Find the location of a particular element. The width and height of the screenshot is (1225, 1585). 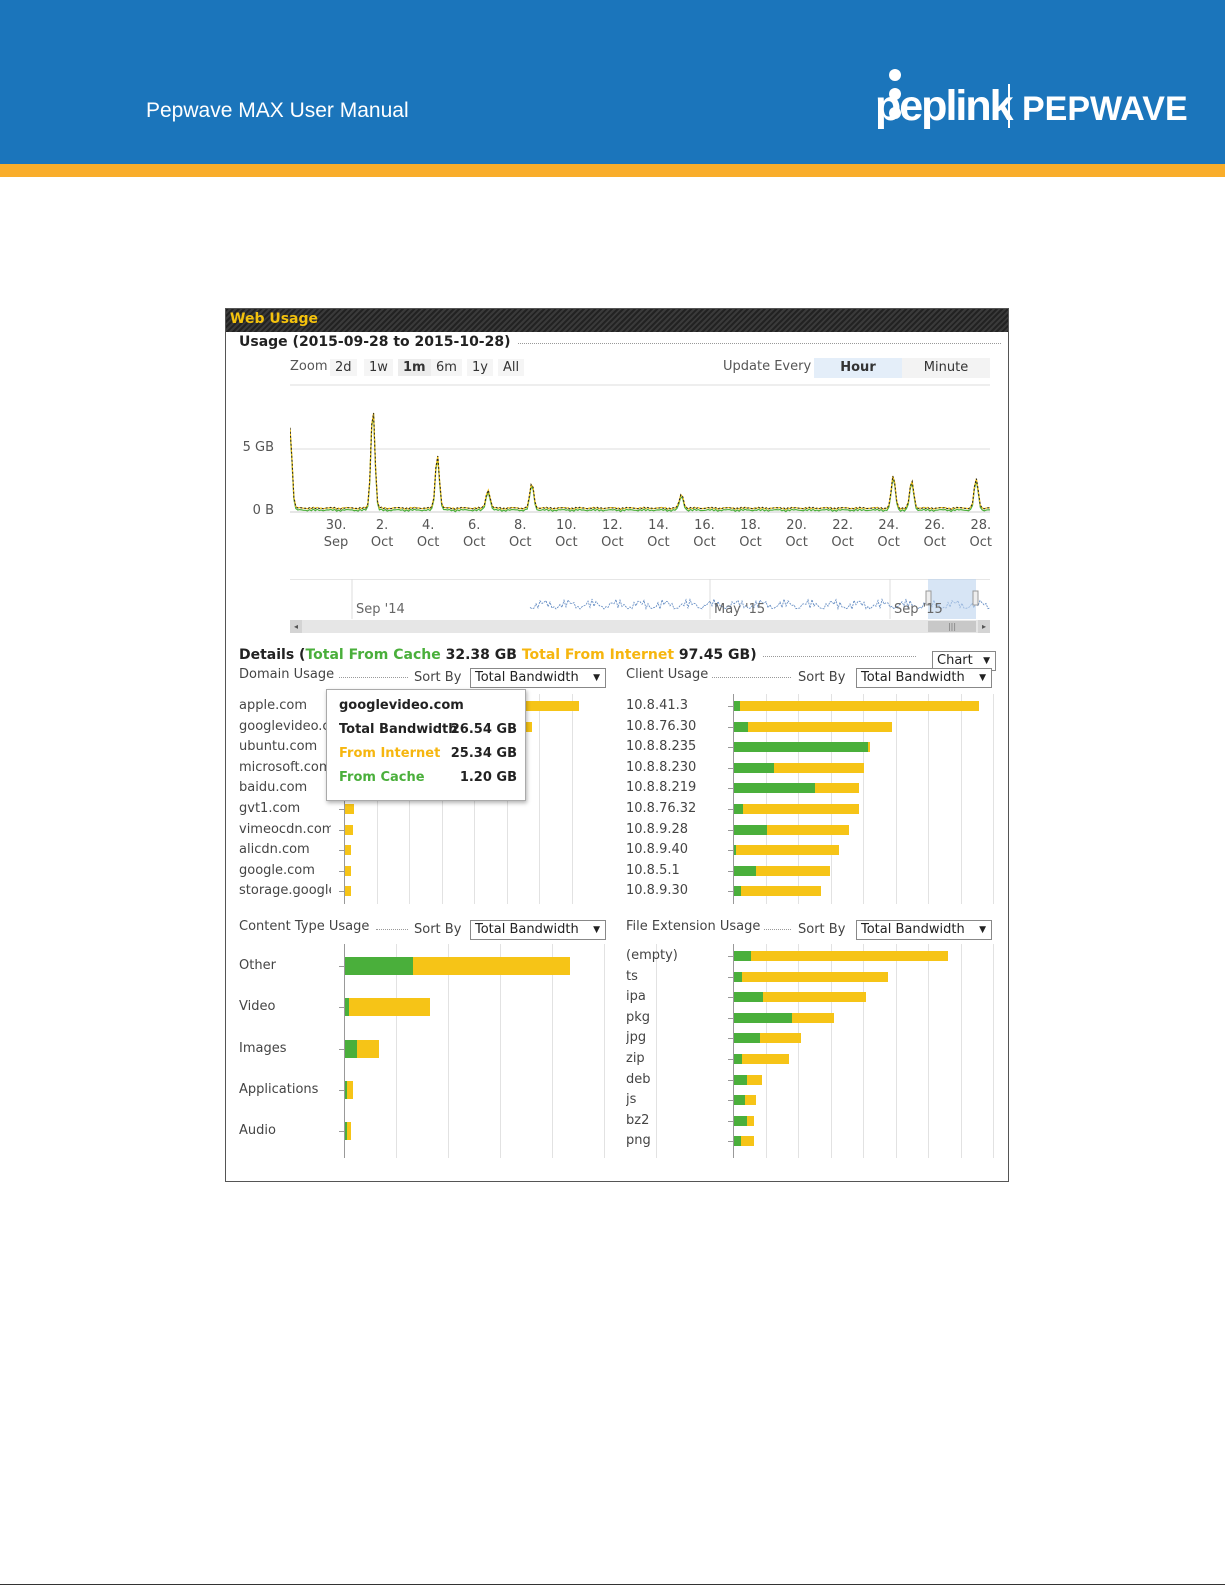

range-navigator: Sep '14 May '15 Sep '15 is located at coordinates (640, 604).